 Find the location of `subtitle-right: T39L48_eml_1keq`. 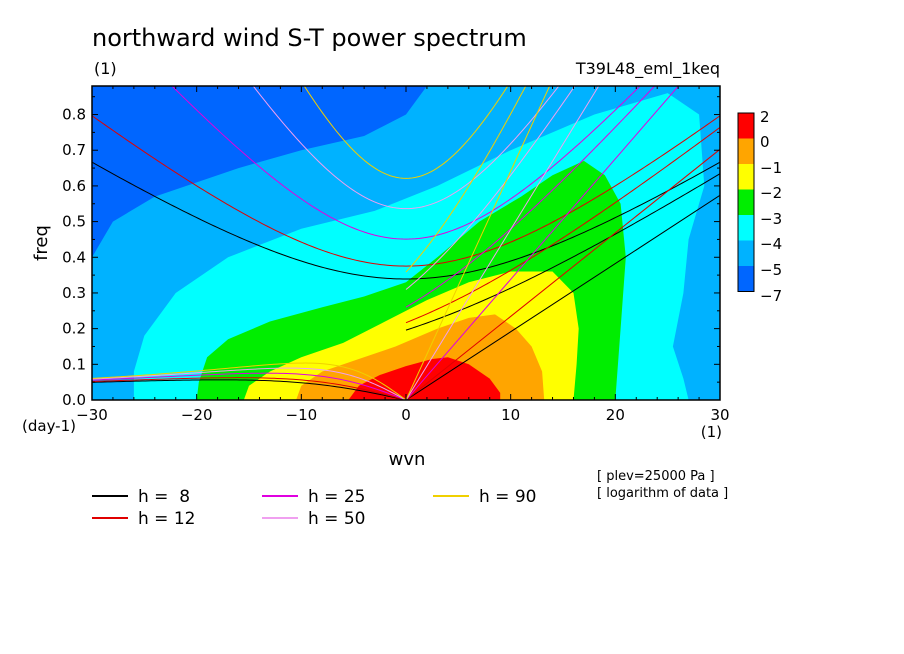

subtitle-right: T39L48_eml_1keq is located at coordinates (647, 69).